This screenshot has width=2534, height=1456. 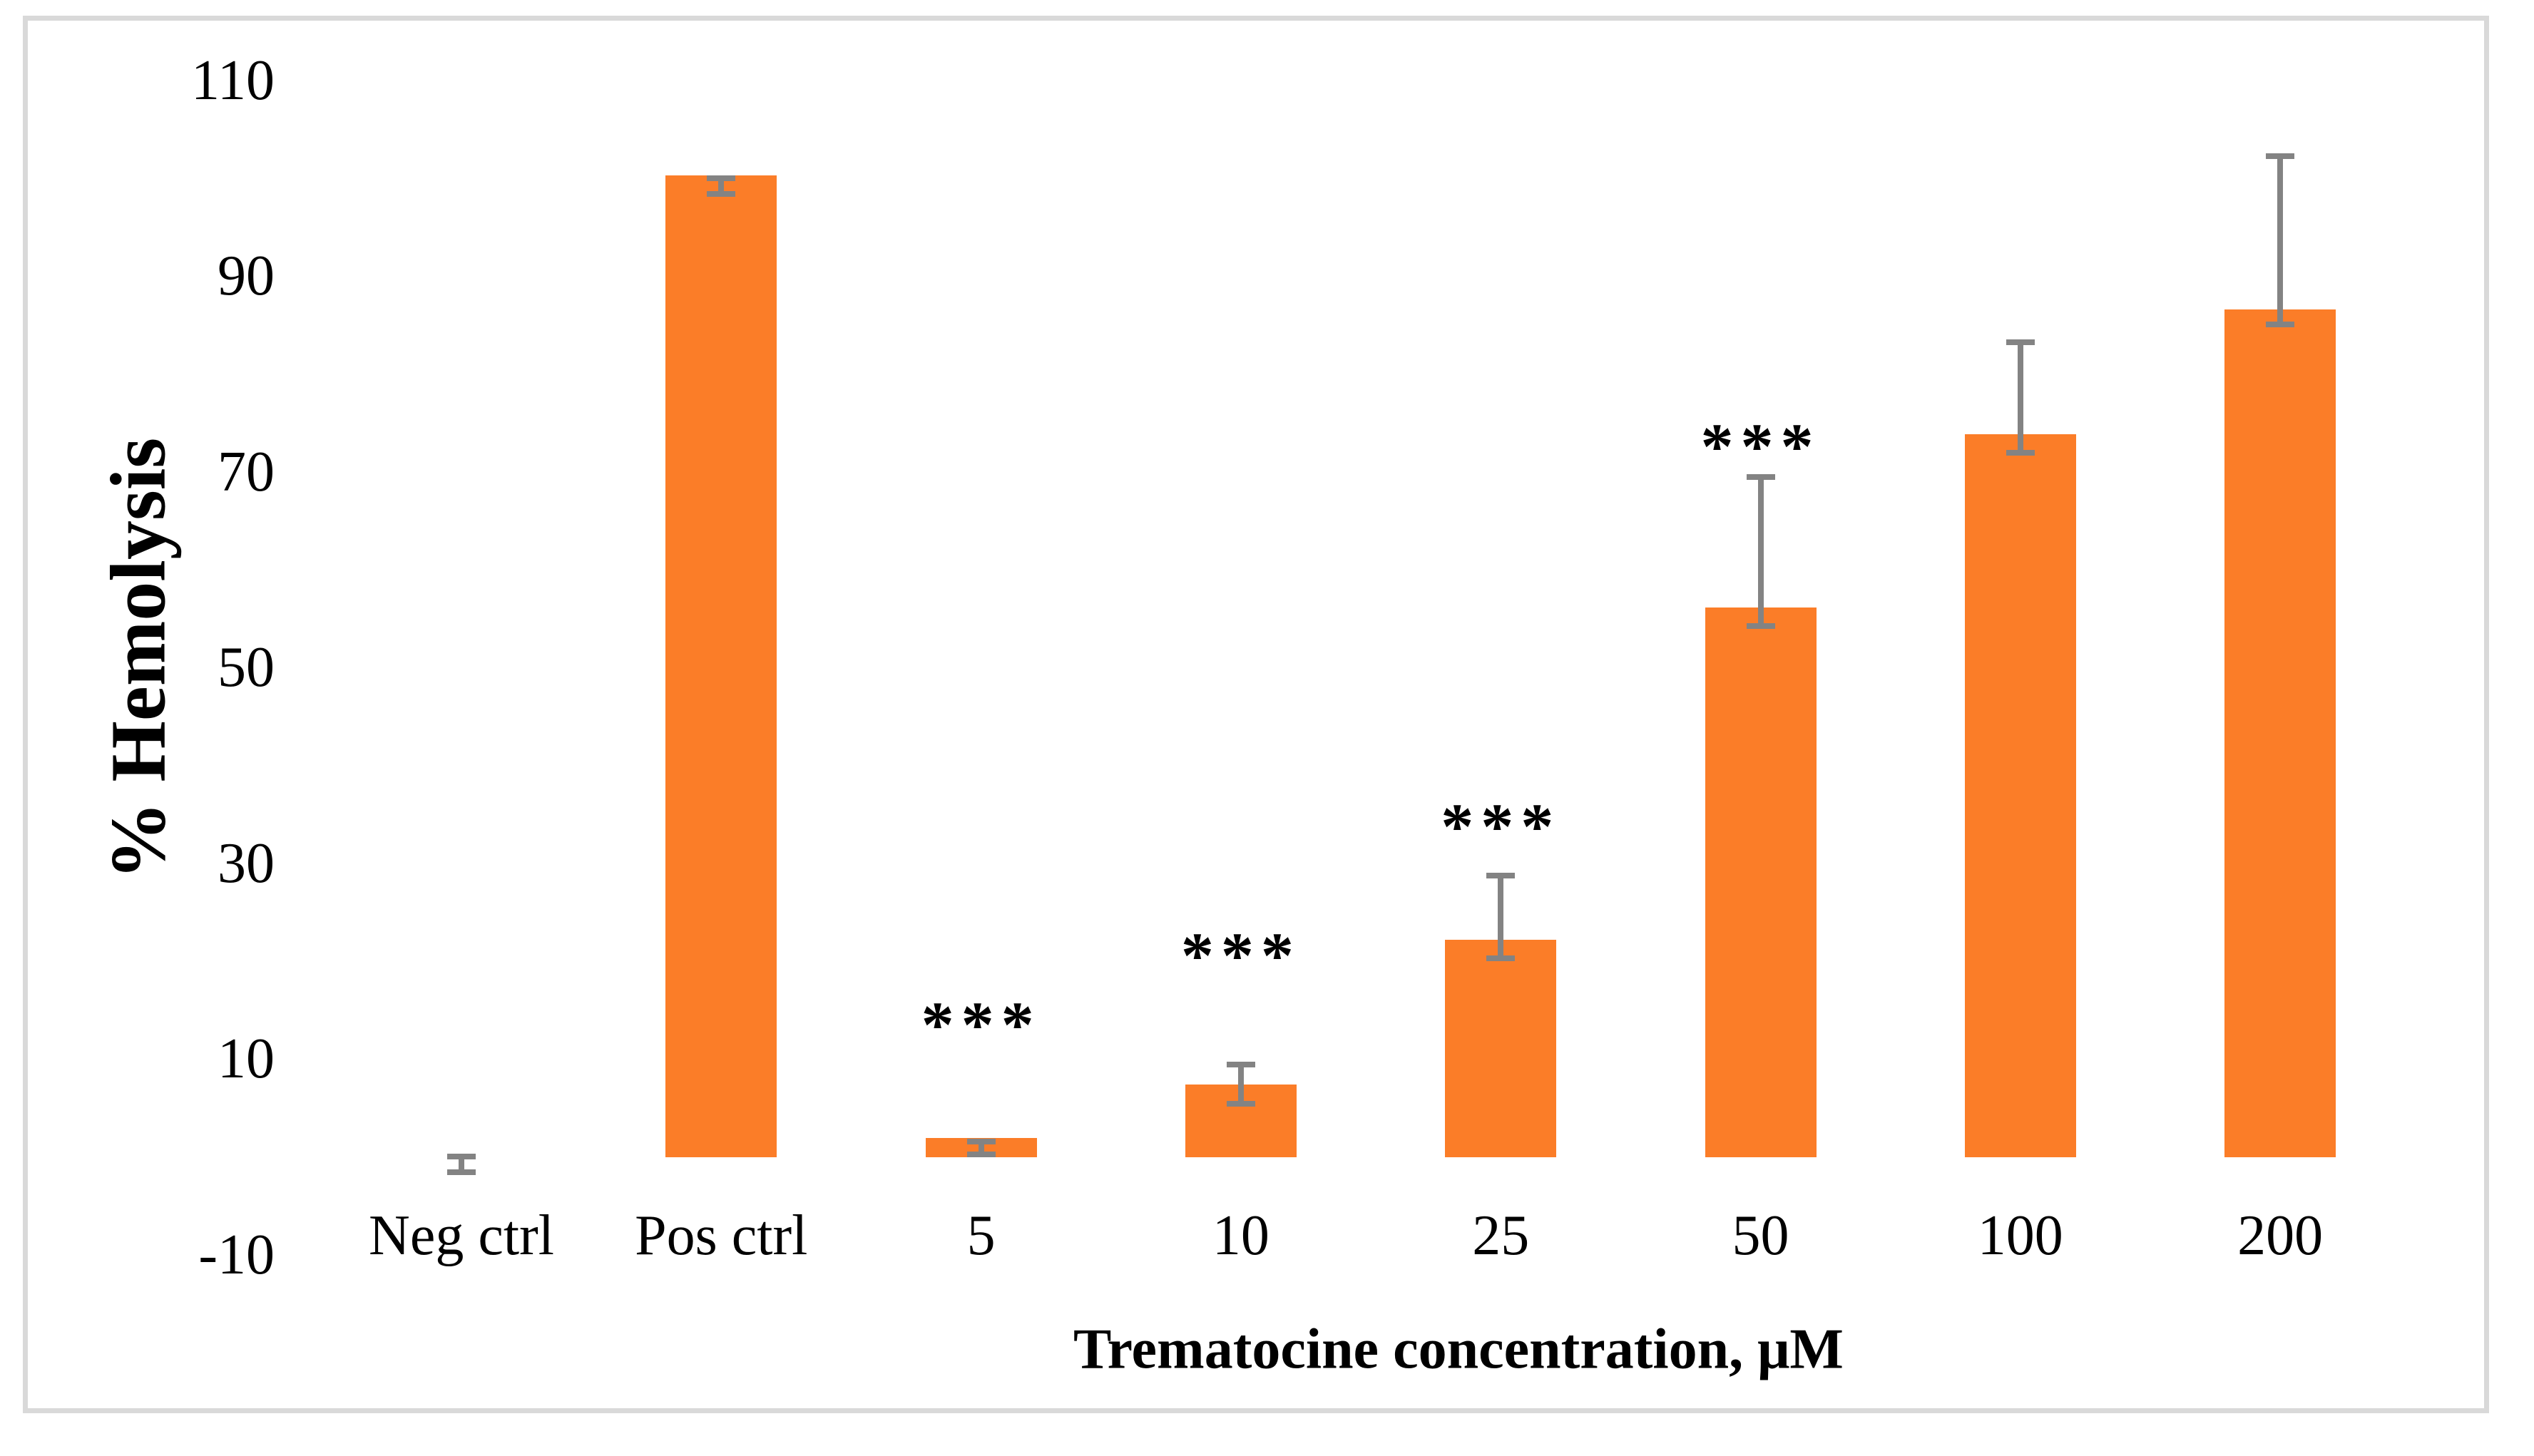 What do you see at coordinates (981, 1235) in the screenshot?
I see `x-category-label: 5` at bounding box center [981, 1235].